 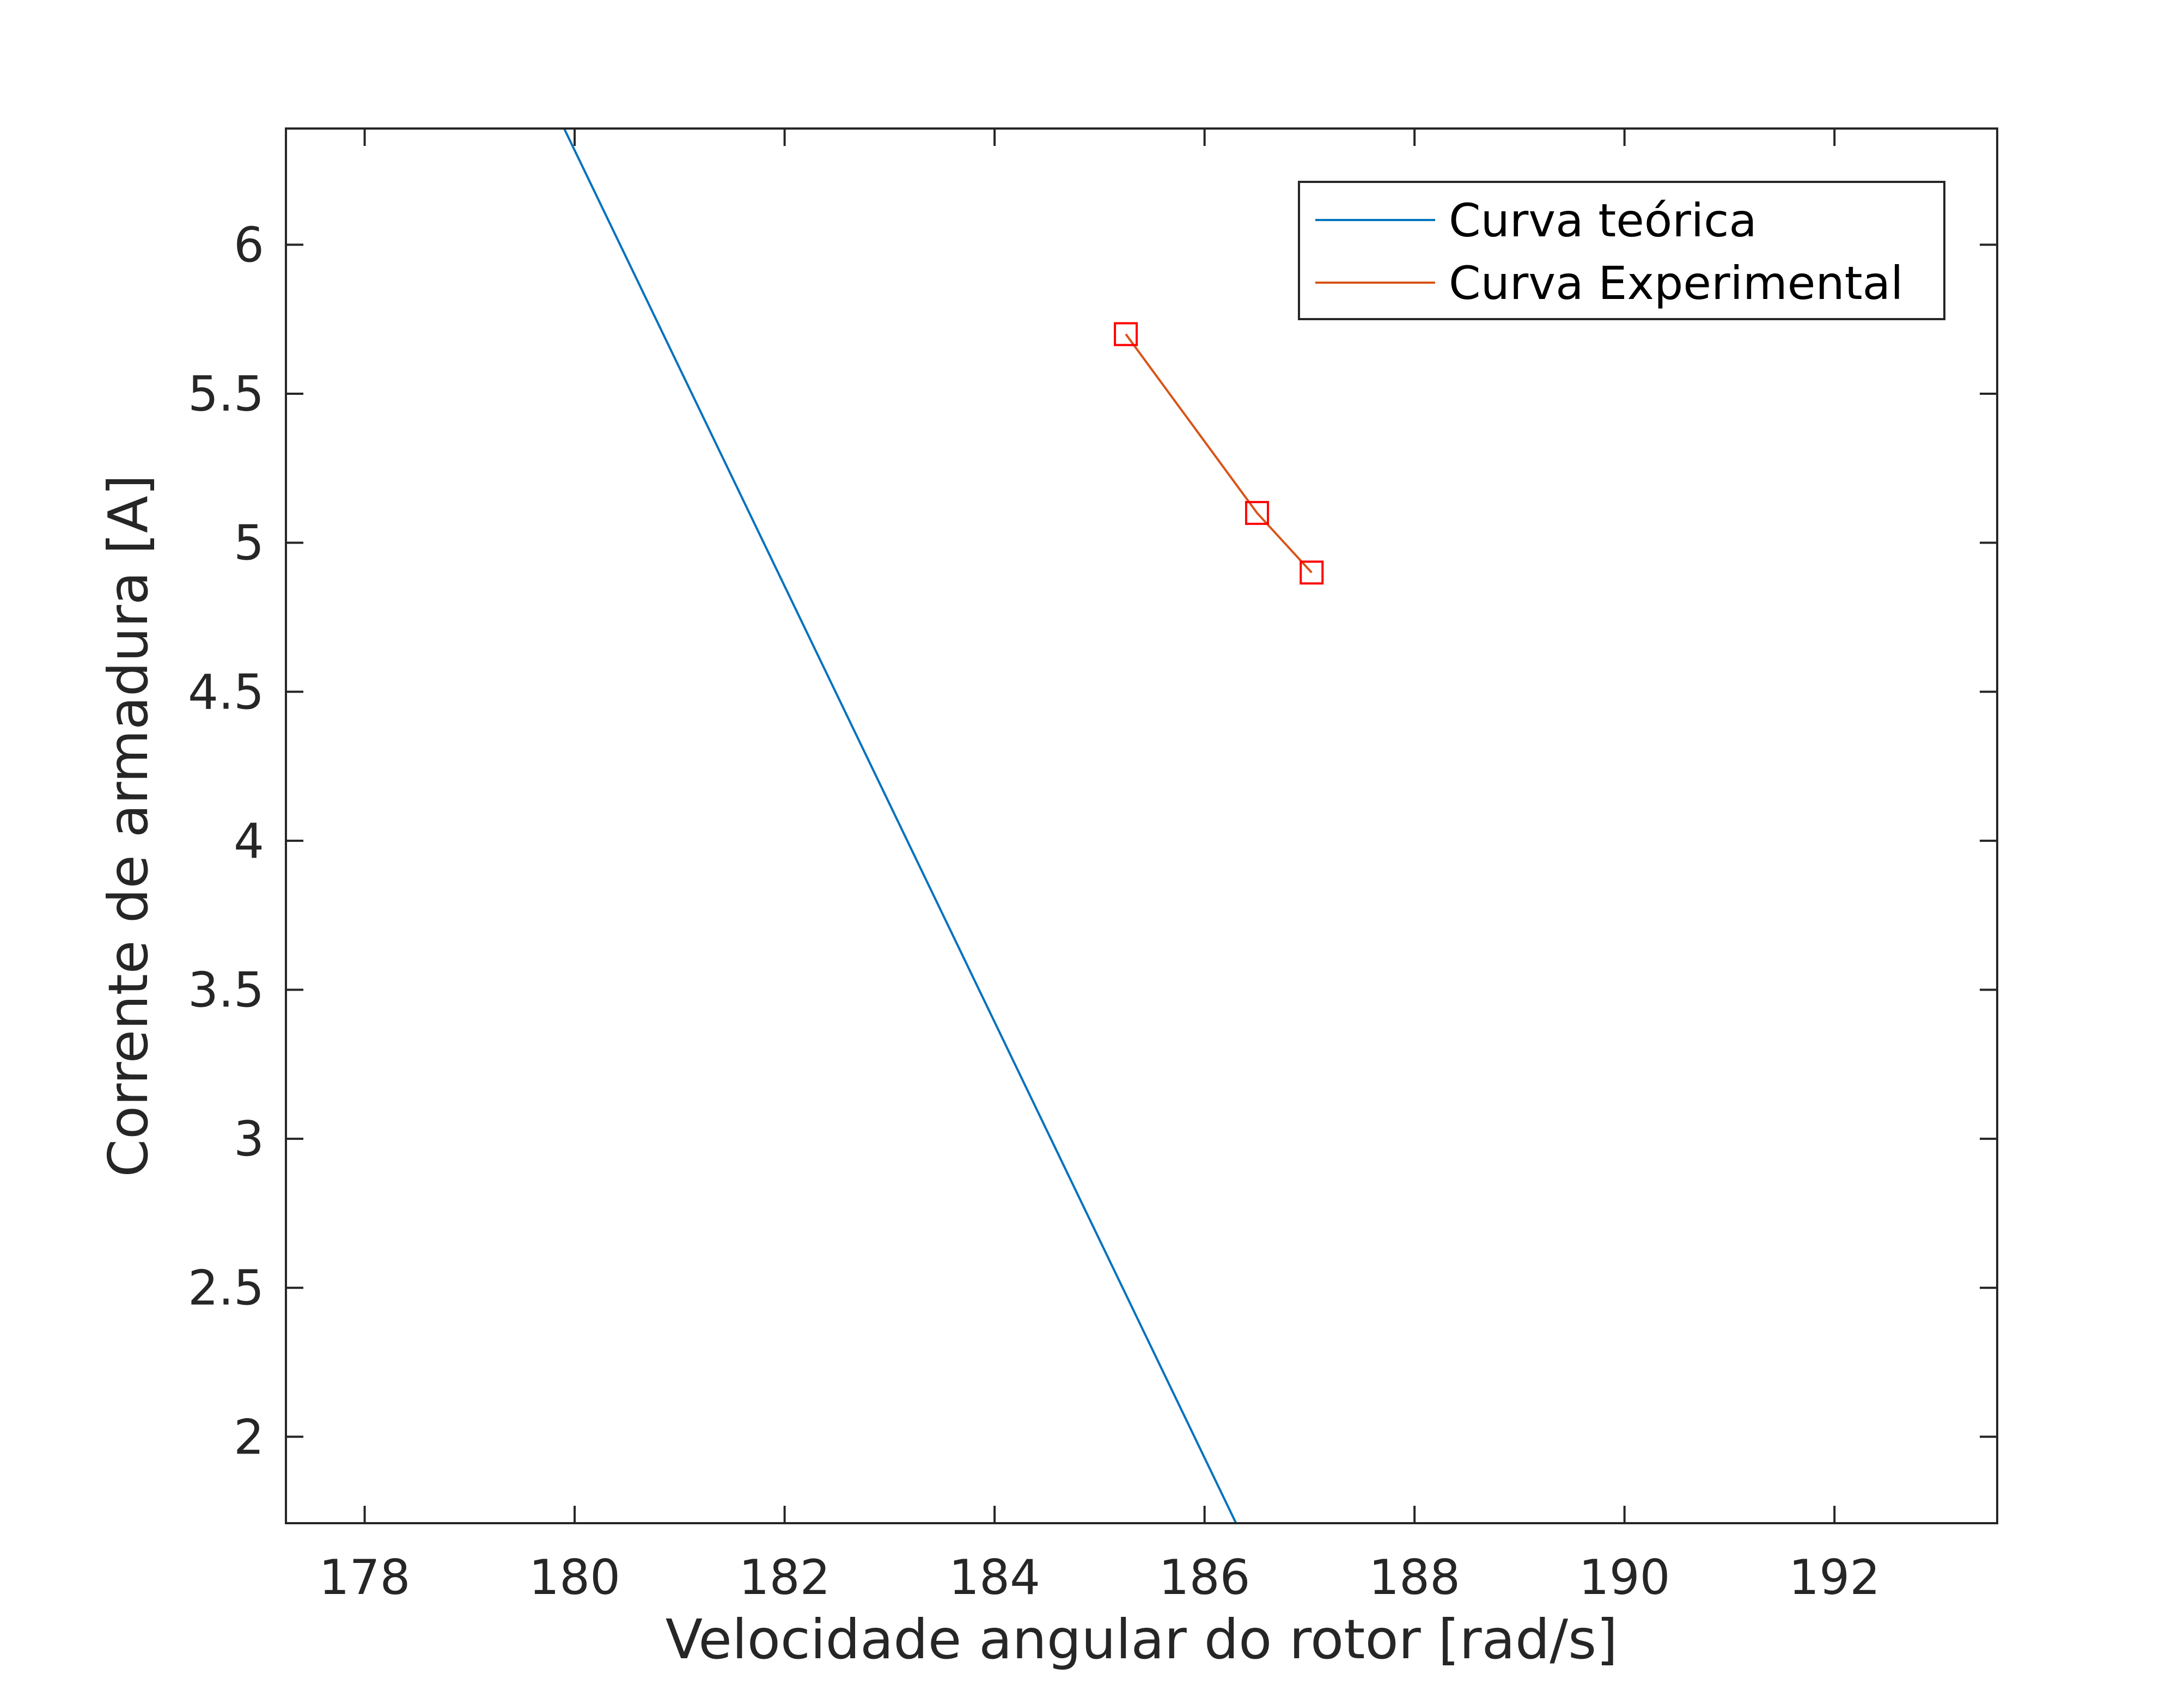 I want to click on y-tick-label: 4, so click(x=249, y=841).